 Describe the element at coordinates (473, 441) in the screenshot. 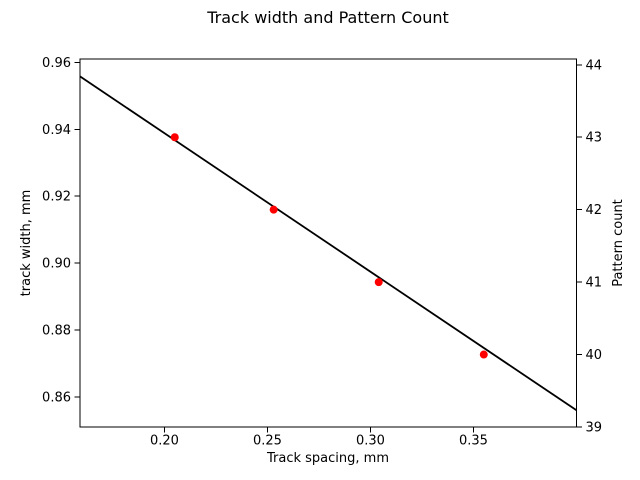

I see `x-tick-label: 0.35` at that location.